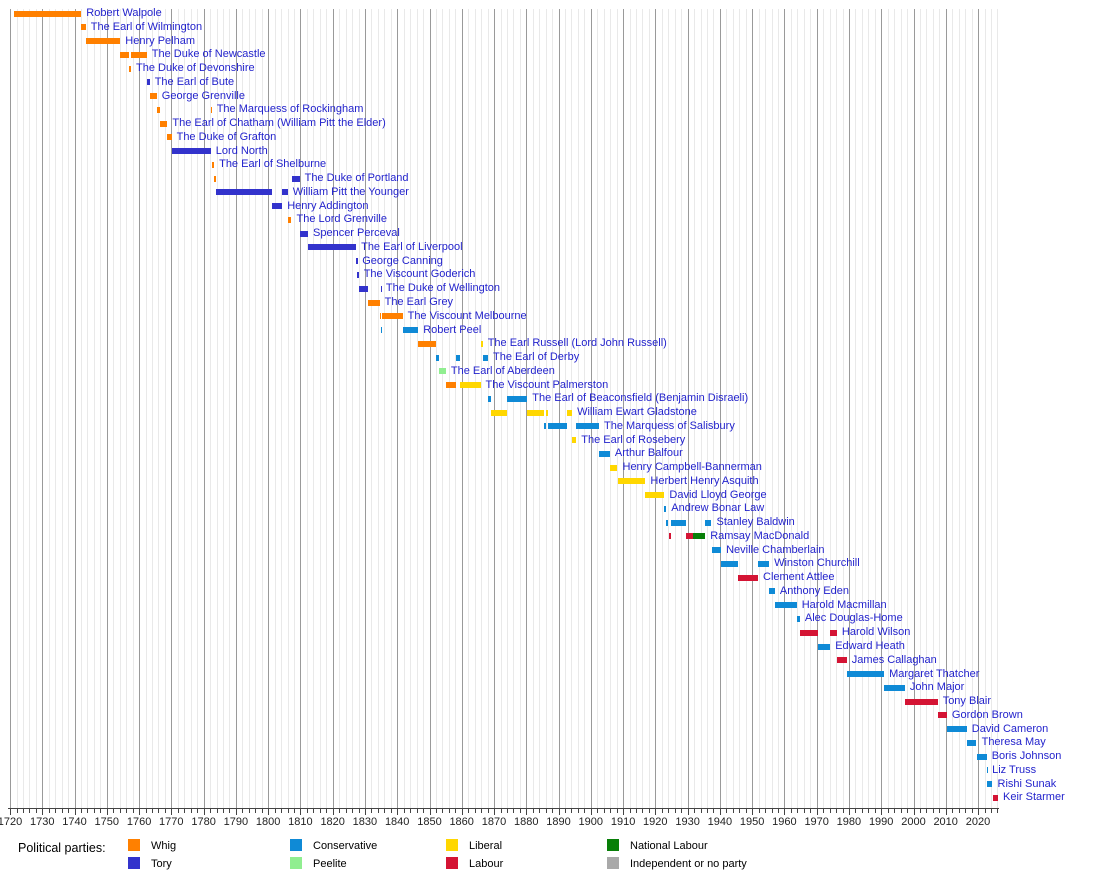  I want to click on pm-name: Alec Douglas-Home, so click(853, 618).